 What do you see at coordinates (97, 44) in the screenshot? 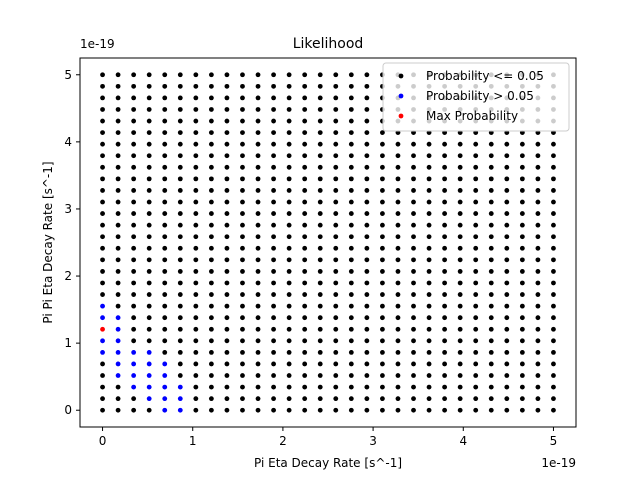
I see `y-offset-label: 1e-19` at bounding box center [97, 44].